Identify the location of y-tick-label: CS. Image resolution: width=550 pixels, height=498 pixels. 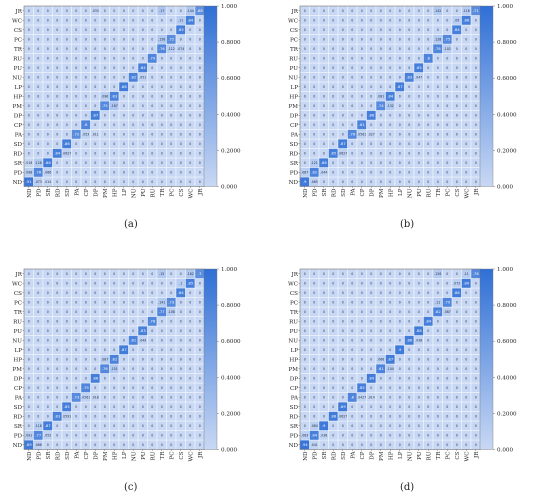
(294, 31).